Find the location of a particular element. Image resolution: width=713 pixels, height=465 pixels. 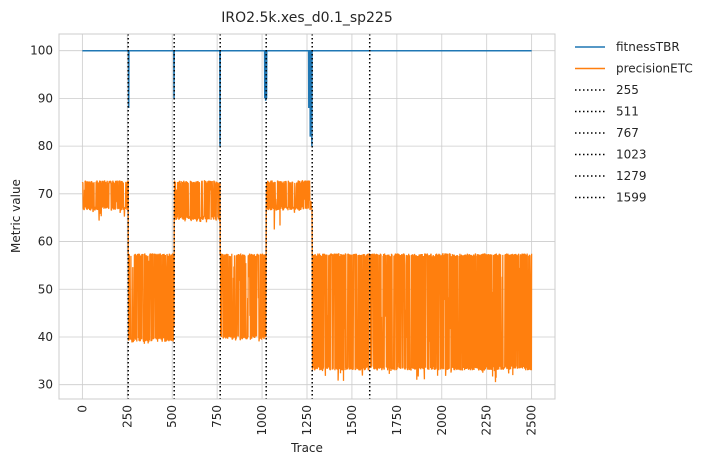

x-tick-label: 0 is located at coordinates (82, 409).